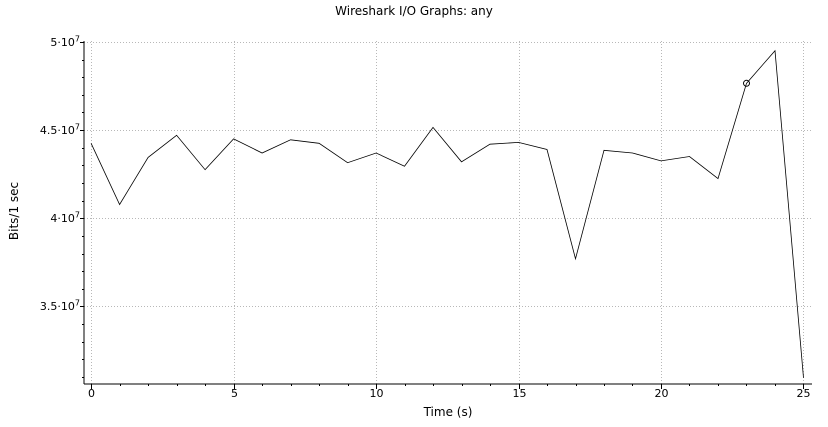 The width and height of the screenshot is (828, 427). I want to click on x-tick-label: 10, so click(376, 393).